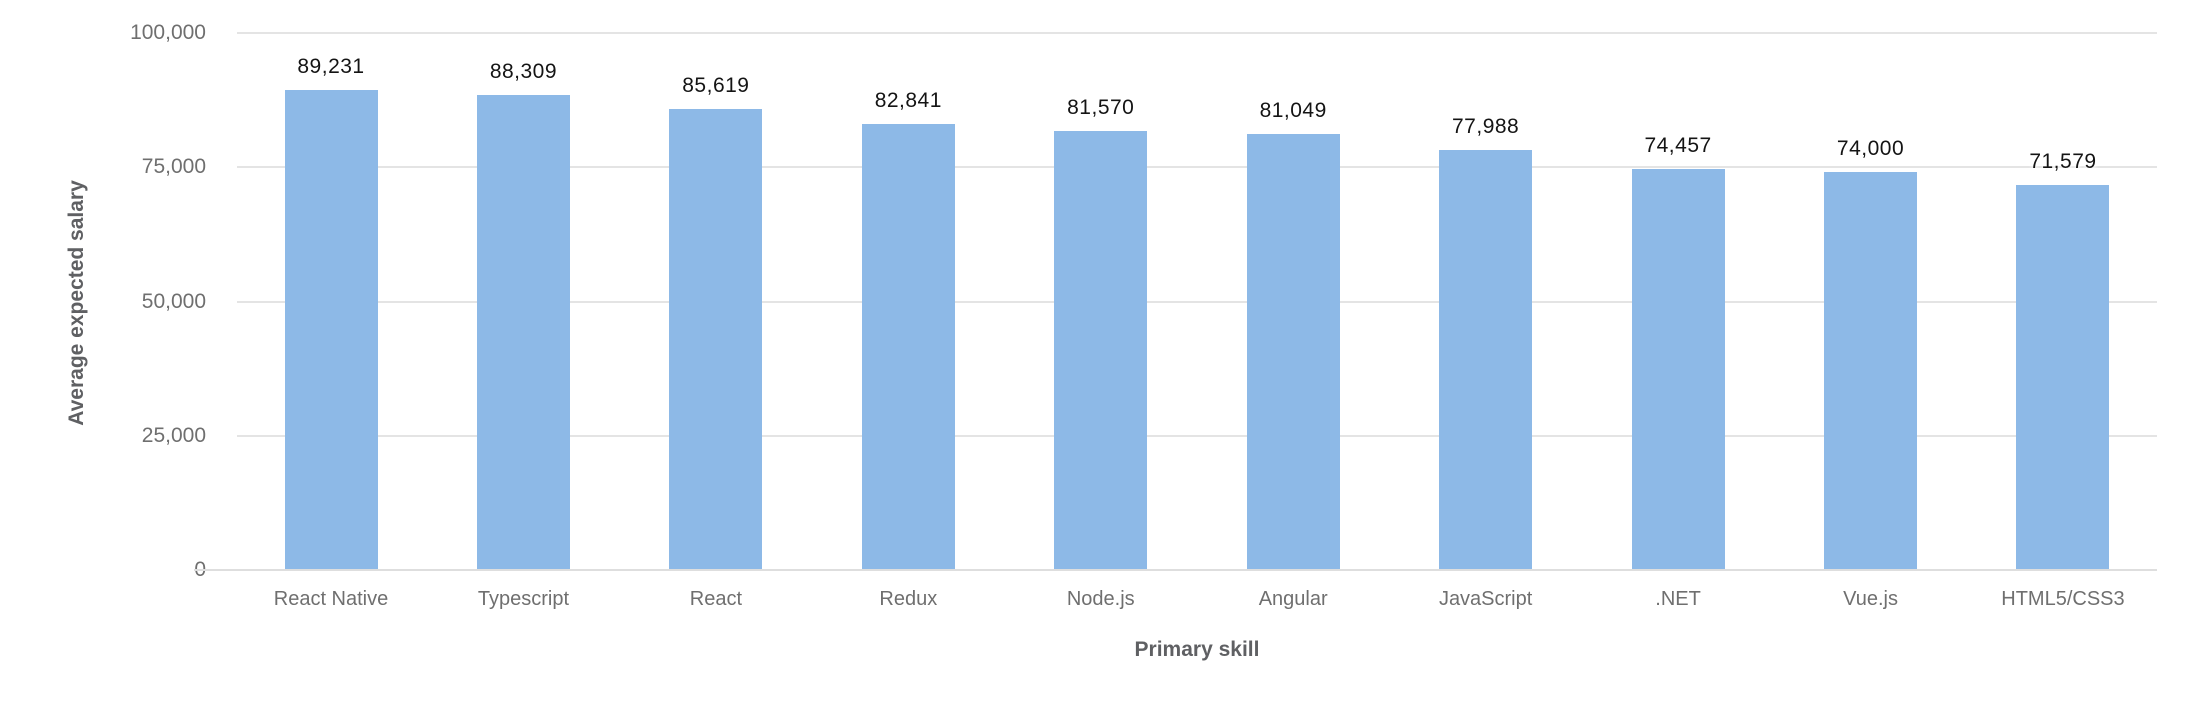 Image resolution: width=2208 pixels, height=704 pixels. I want to click on bar-value-label: 82,841, so click(908, 101).